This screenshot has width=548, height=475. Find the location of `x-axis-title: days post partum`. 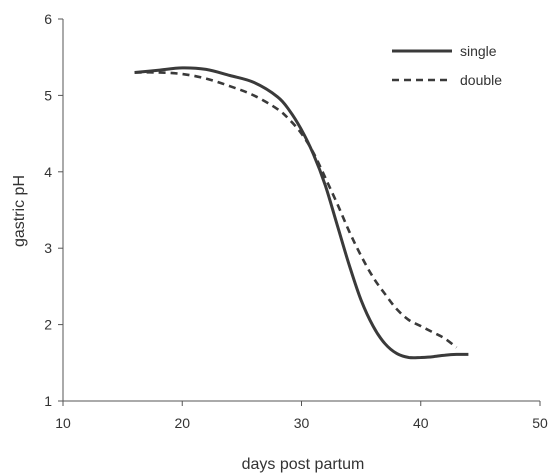

x-axis-title: days post partum is located at coordinates (303, 464).